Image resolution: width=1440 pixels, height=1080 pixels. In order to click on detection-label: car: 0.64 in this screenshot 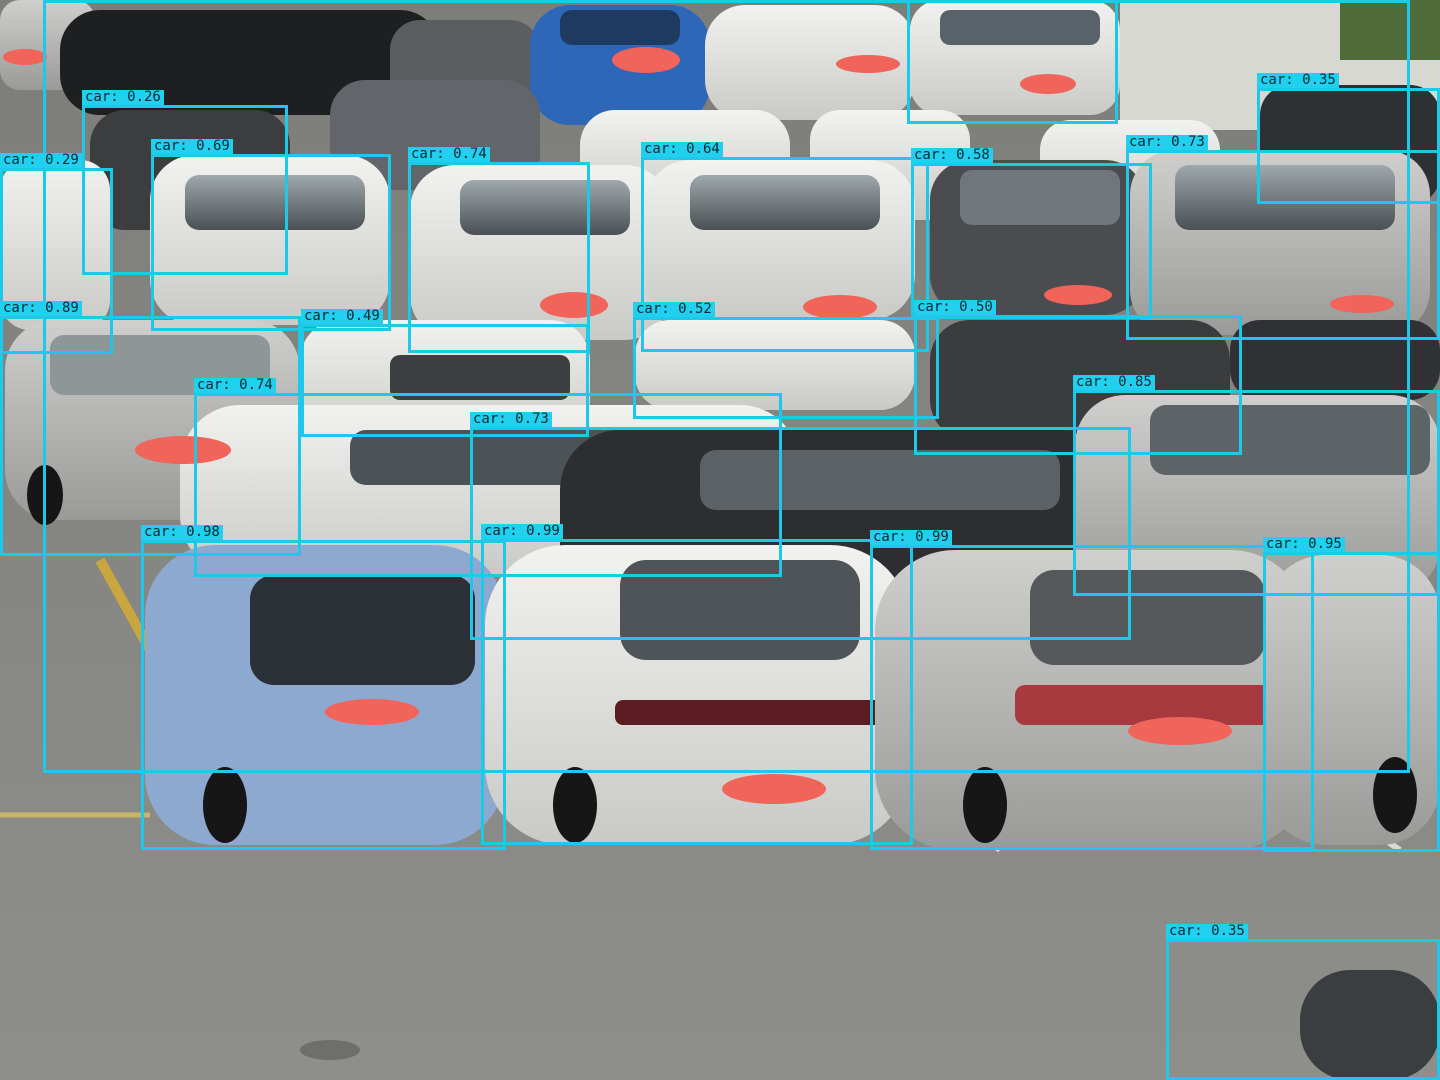, I will do `click(682, 149)`.